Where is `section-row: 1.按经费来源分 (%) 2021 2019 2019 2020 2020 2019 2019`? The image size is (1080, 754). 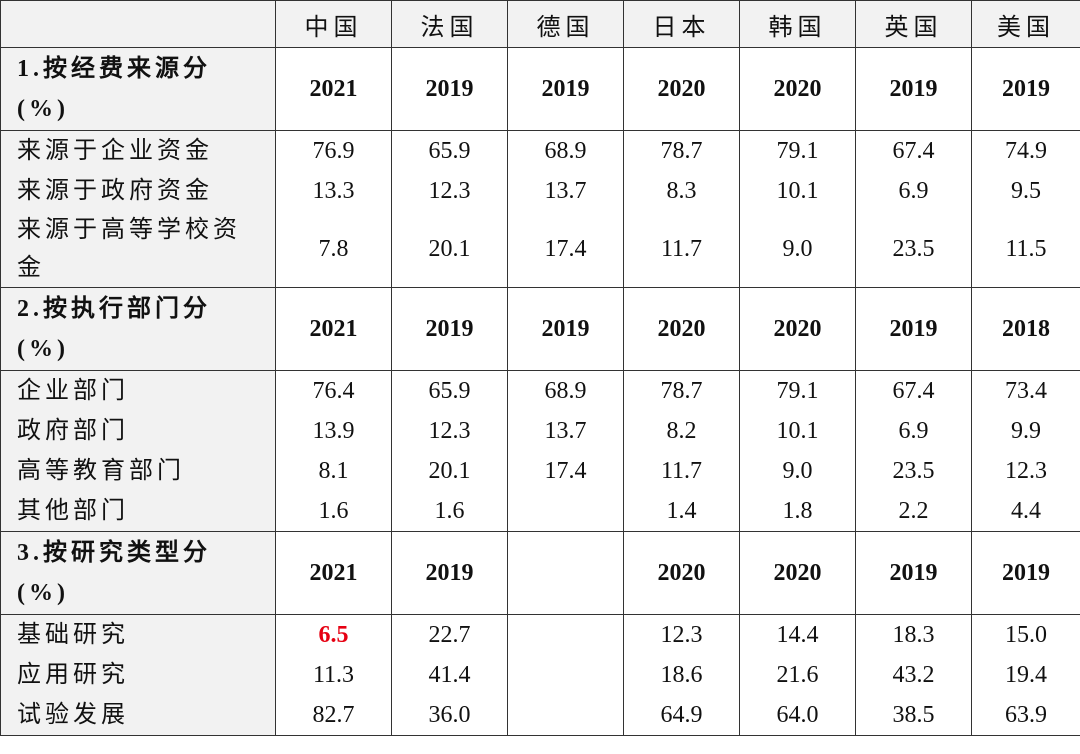 section-row: 1.按经费来源分 (%) 2021 2019 2019 2020 2020 2019 2019 is located at coordinates (540, 89).